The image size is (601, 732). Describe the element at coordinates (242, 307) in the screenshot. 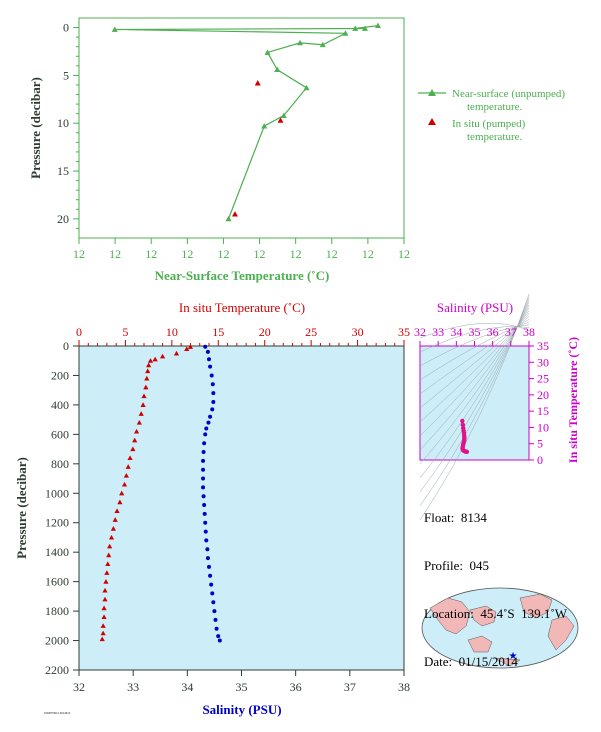

I see `profile-temperature-axis-label: In situ Temperature (˚C)` at that location.